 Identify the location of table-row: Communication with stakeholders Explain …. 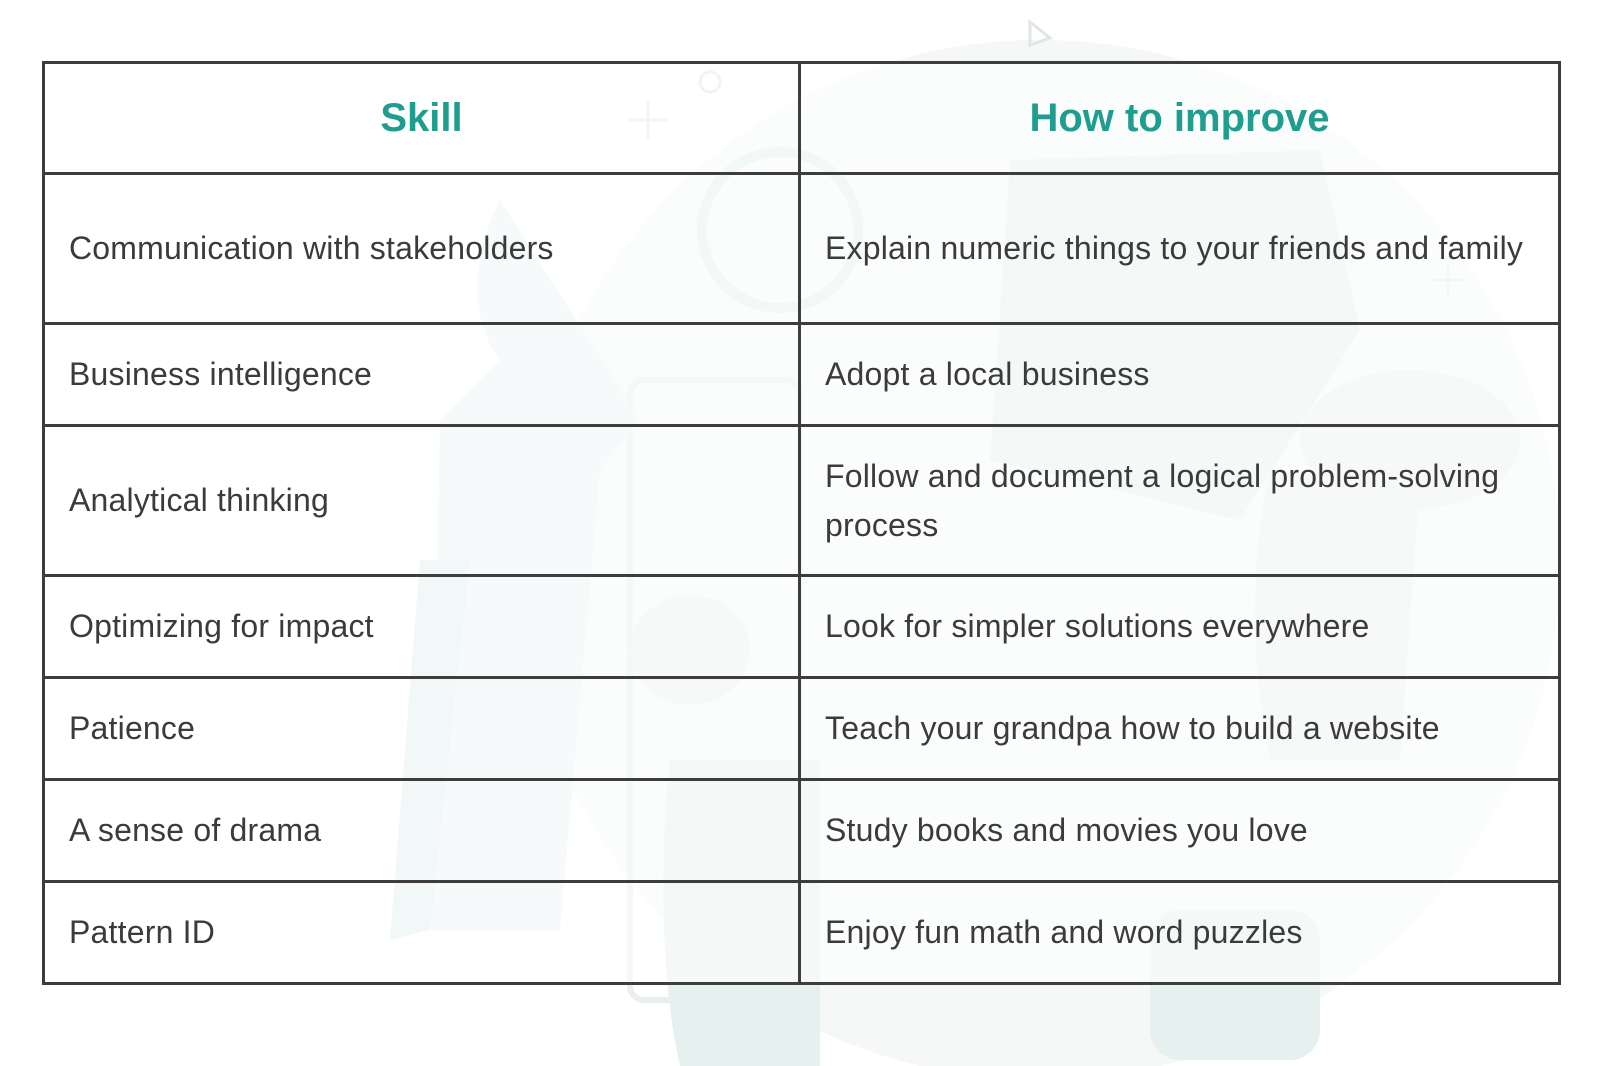
(801, 248).